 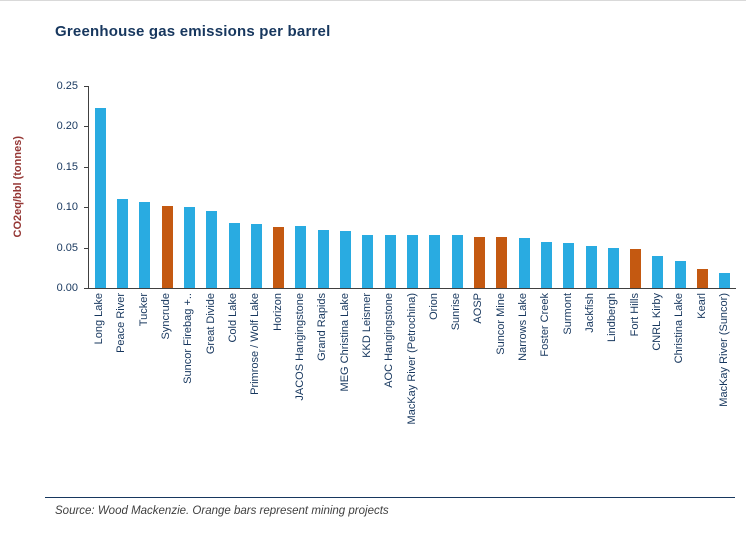 What do you see at coordinates (67, 86) in the screenshot?
I see `y-tick-label: 0.25` at bounding box center [67, 86].